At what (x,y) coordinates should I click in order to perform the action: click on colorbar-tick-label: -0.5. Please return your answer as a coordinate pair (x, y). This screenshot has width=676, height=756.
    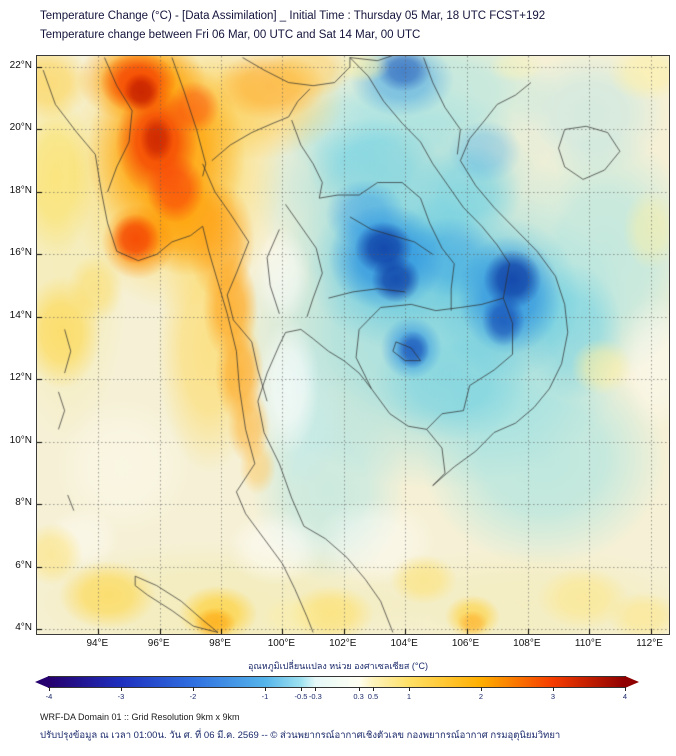
    Looking at the image, I should click on (301, 696).